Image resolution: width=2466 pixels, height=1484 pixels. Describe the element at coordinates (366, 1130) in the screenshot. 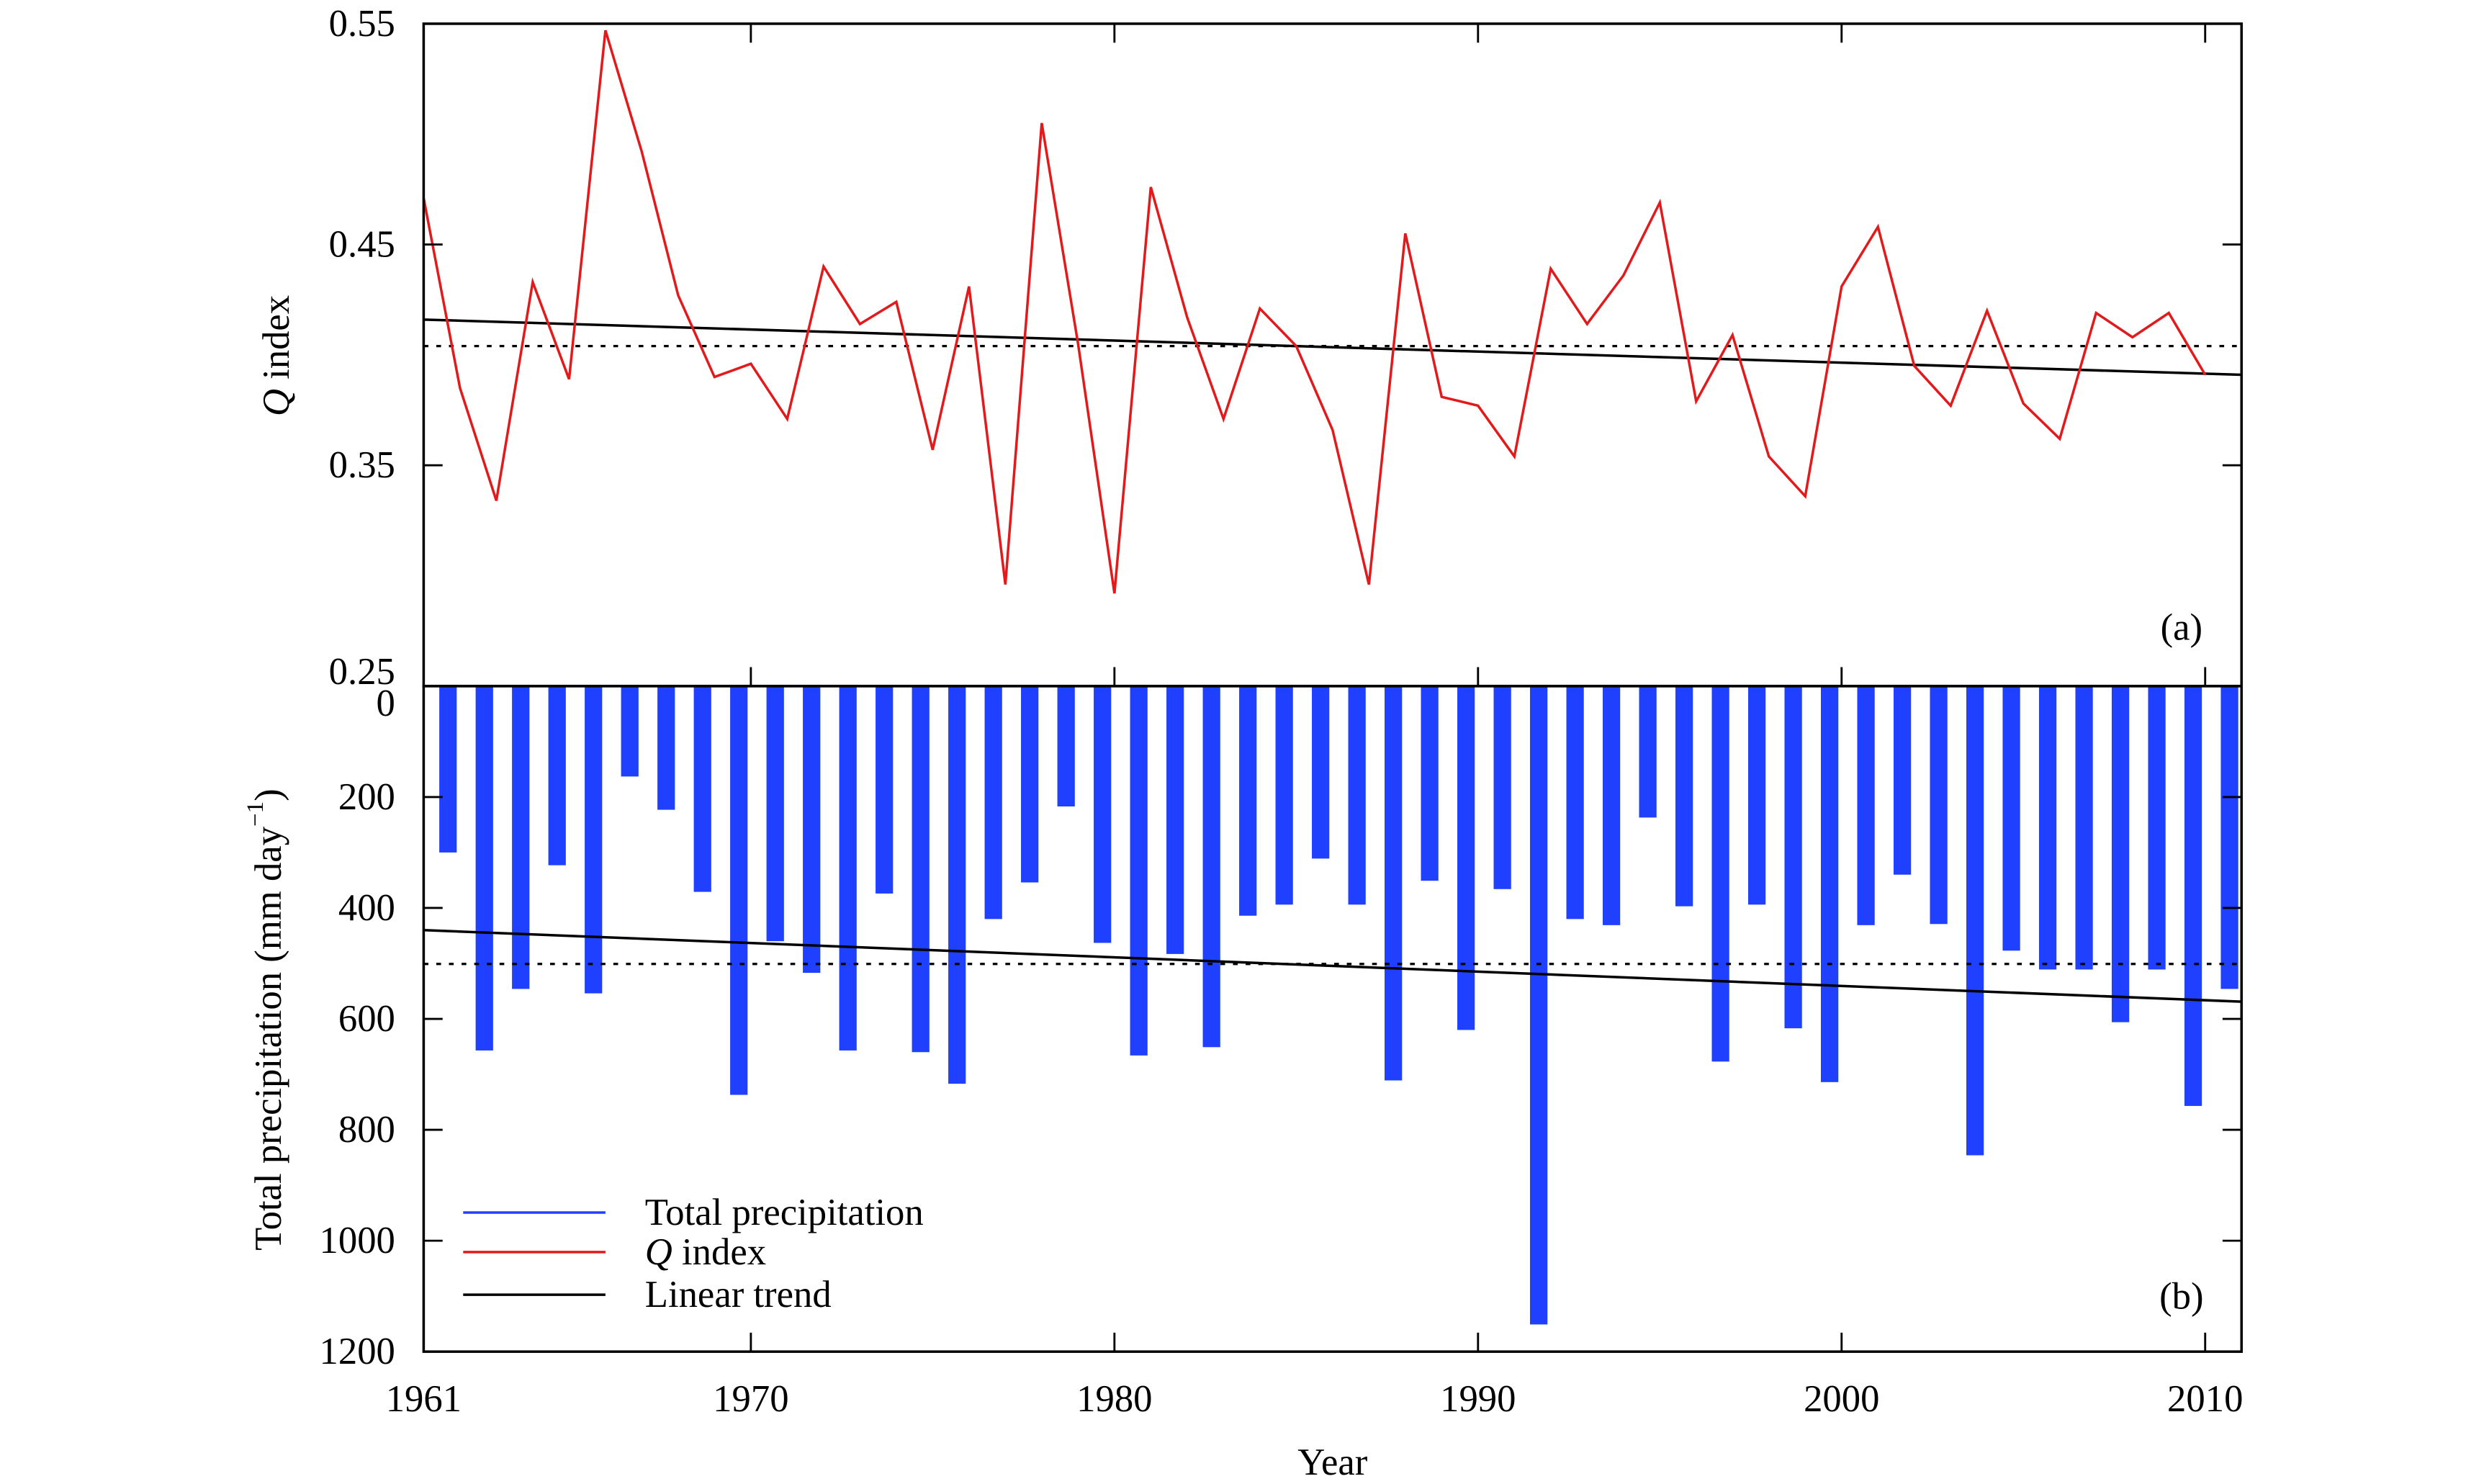

I see `panel-b-ytick-label: 800` at that location.